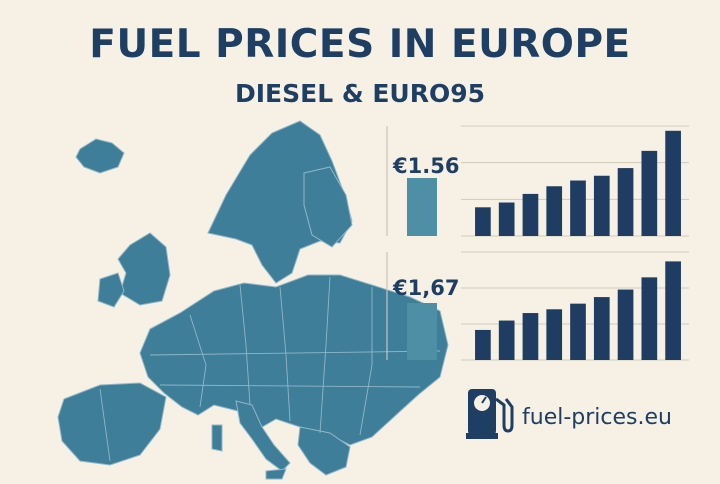 The width and height of the screenshot is (720, 484). I want to click on bar-chart-diesel, so click(575, 181).